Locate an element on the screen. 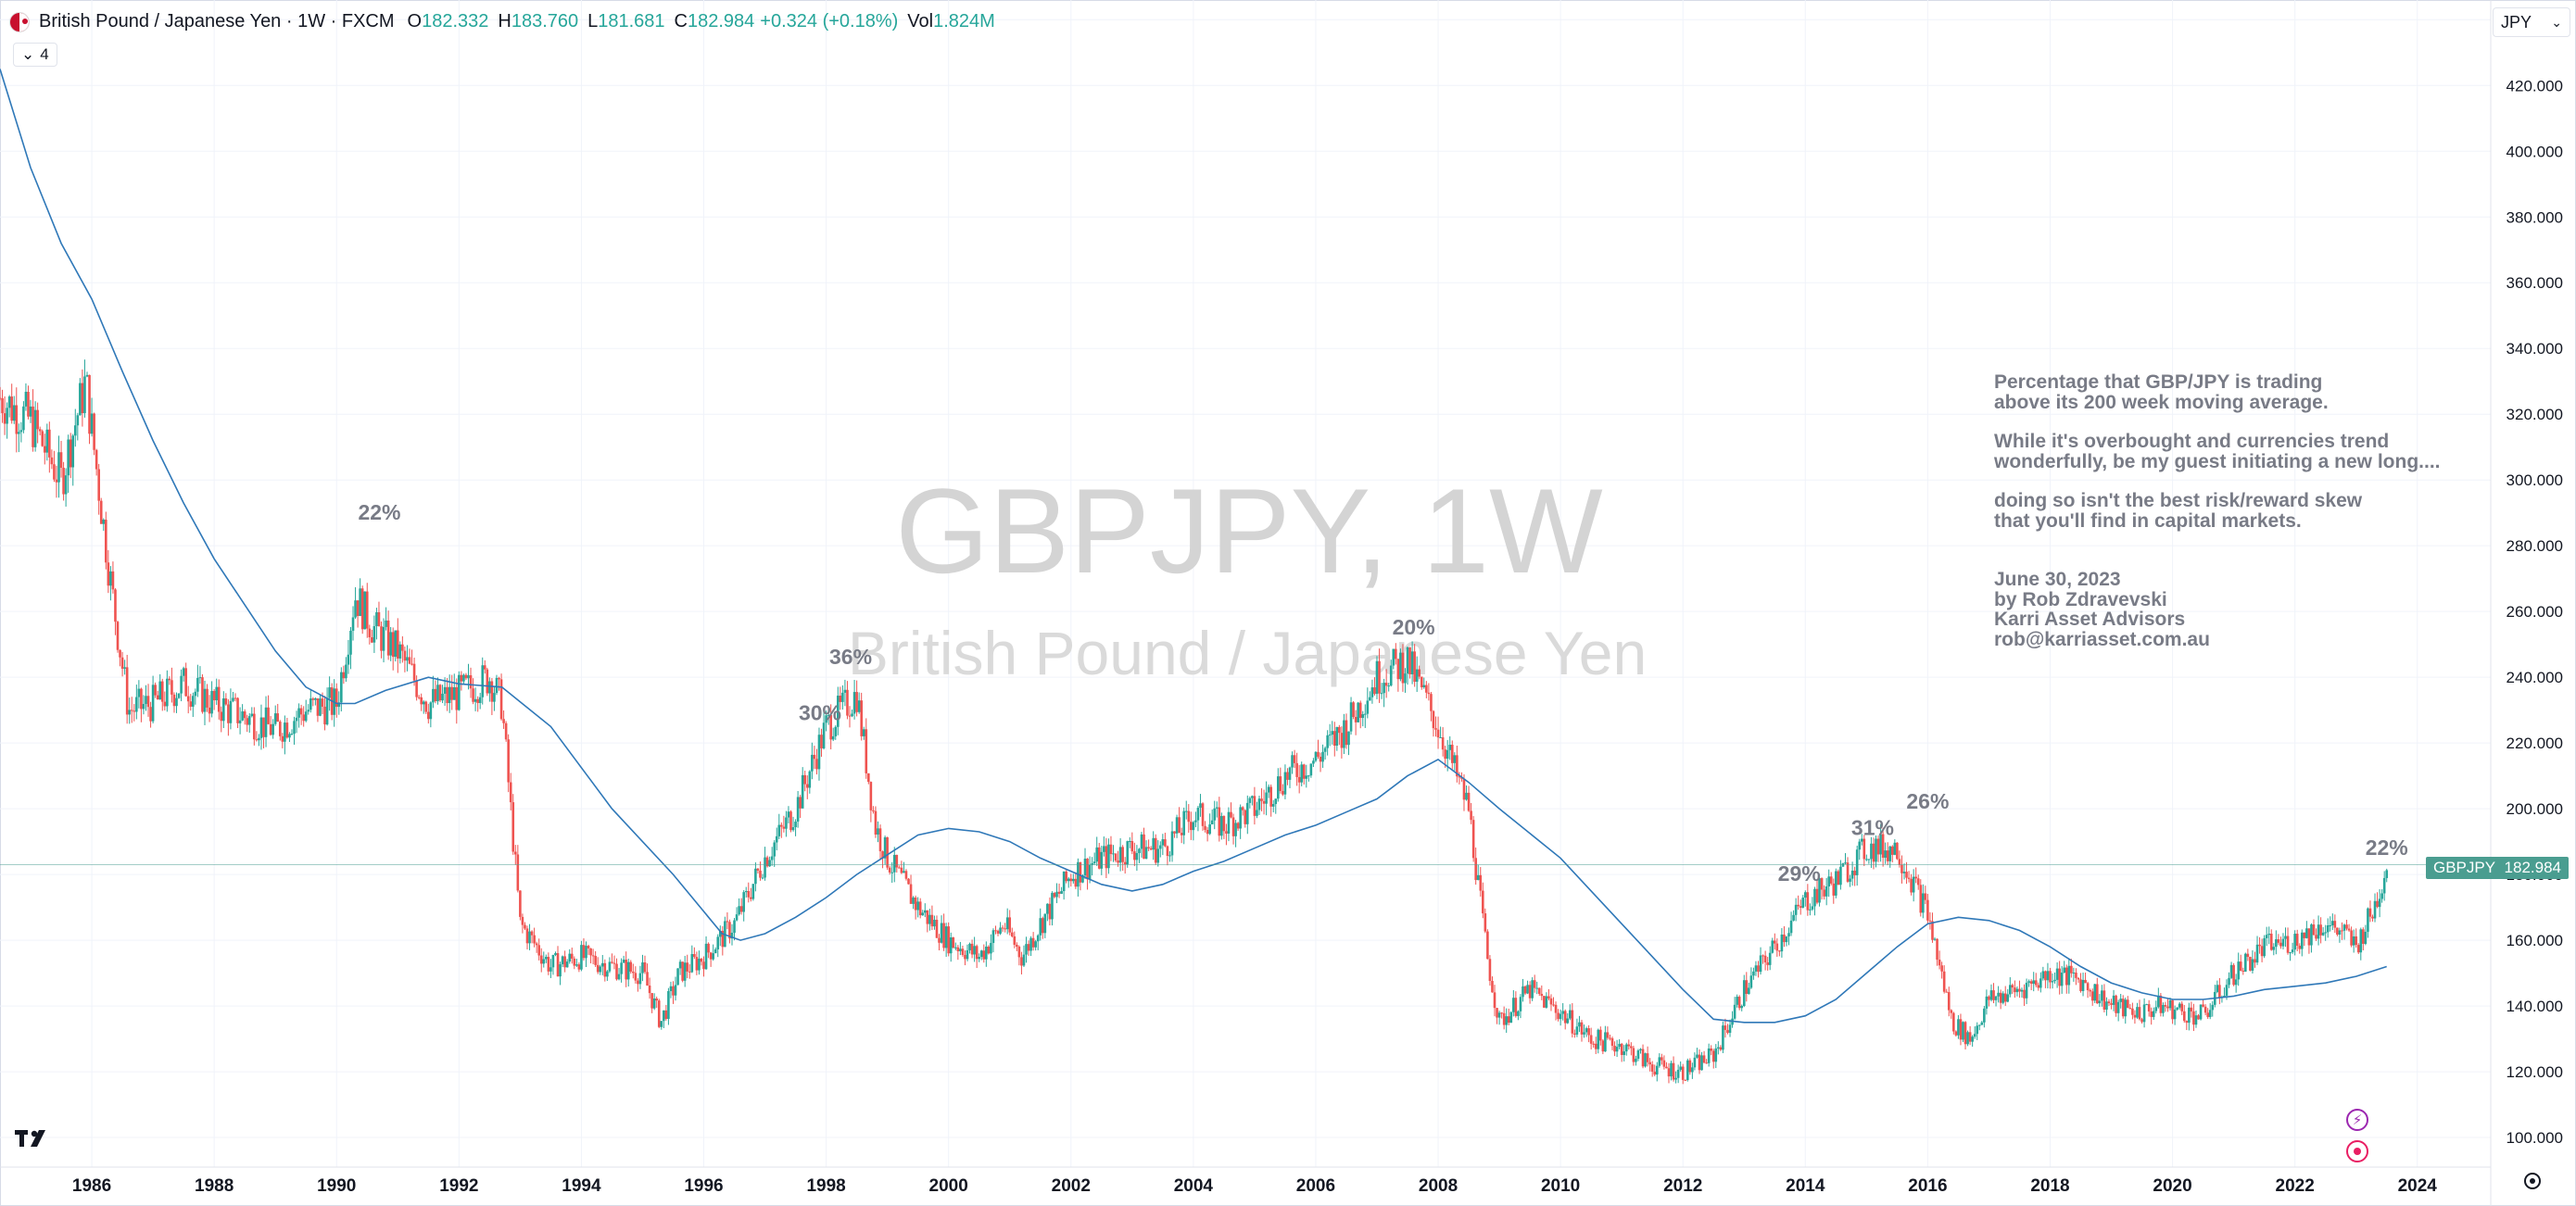 The width and height of the screenshot is (2576, 1206). ohlc-value: 182.984 is located at coordinates (721, 21).